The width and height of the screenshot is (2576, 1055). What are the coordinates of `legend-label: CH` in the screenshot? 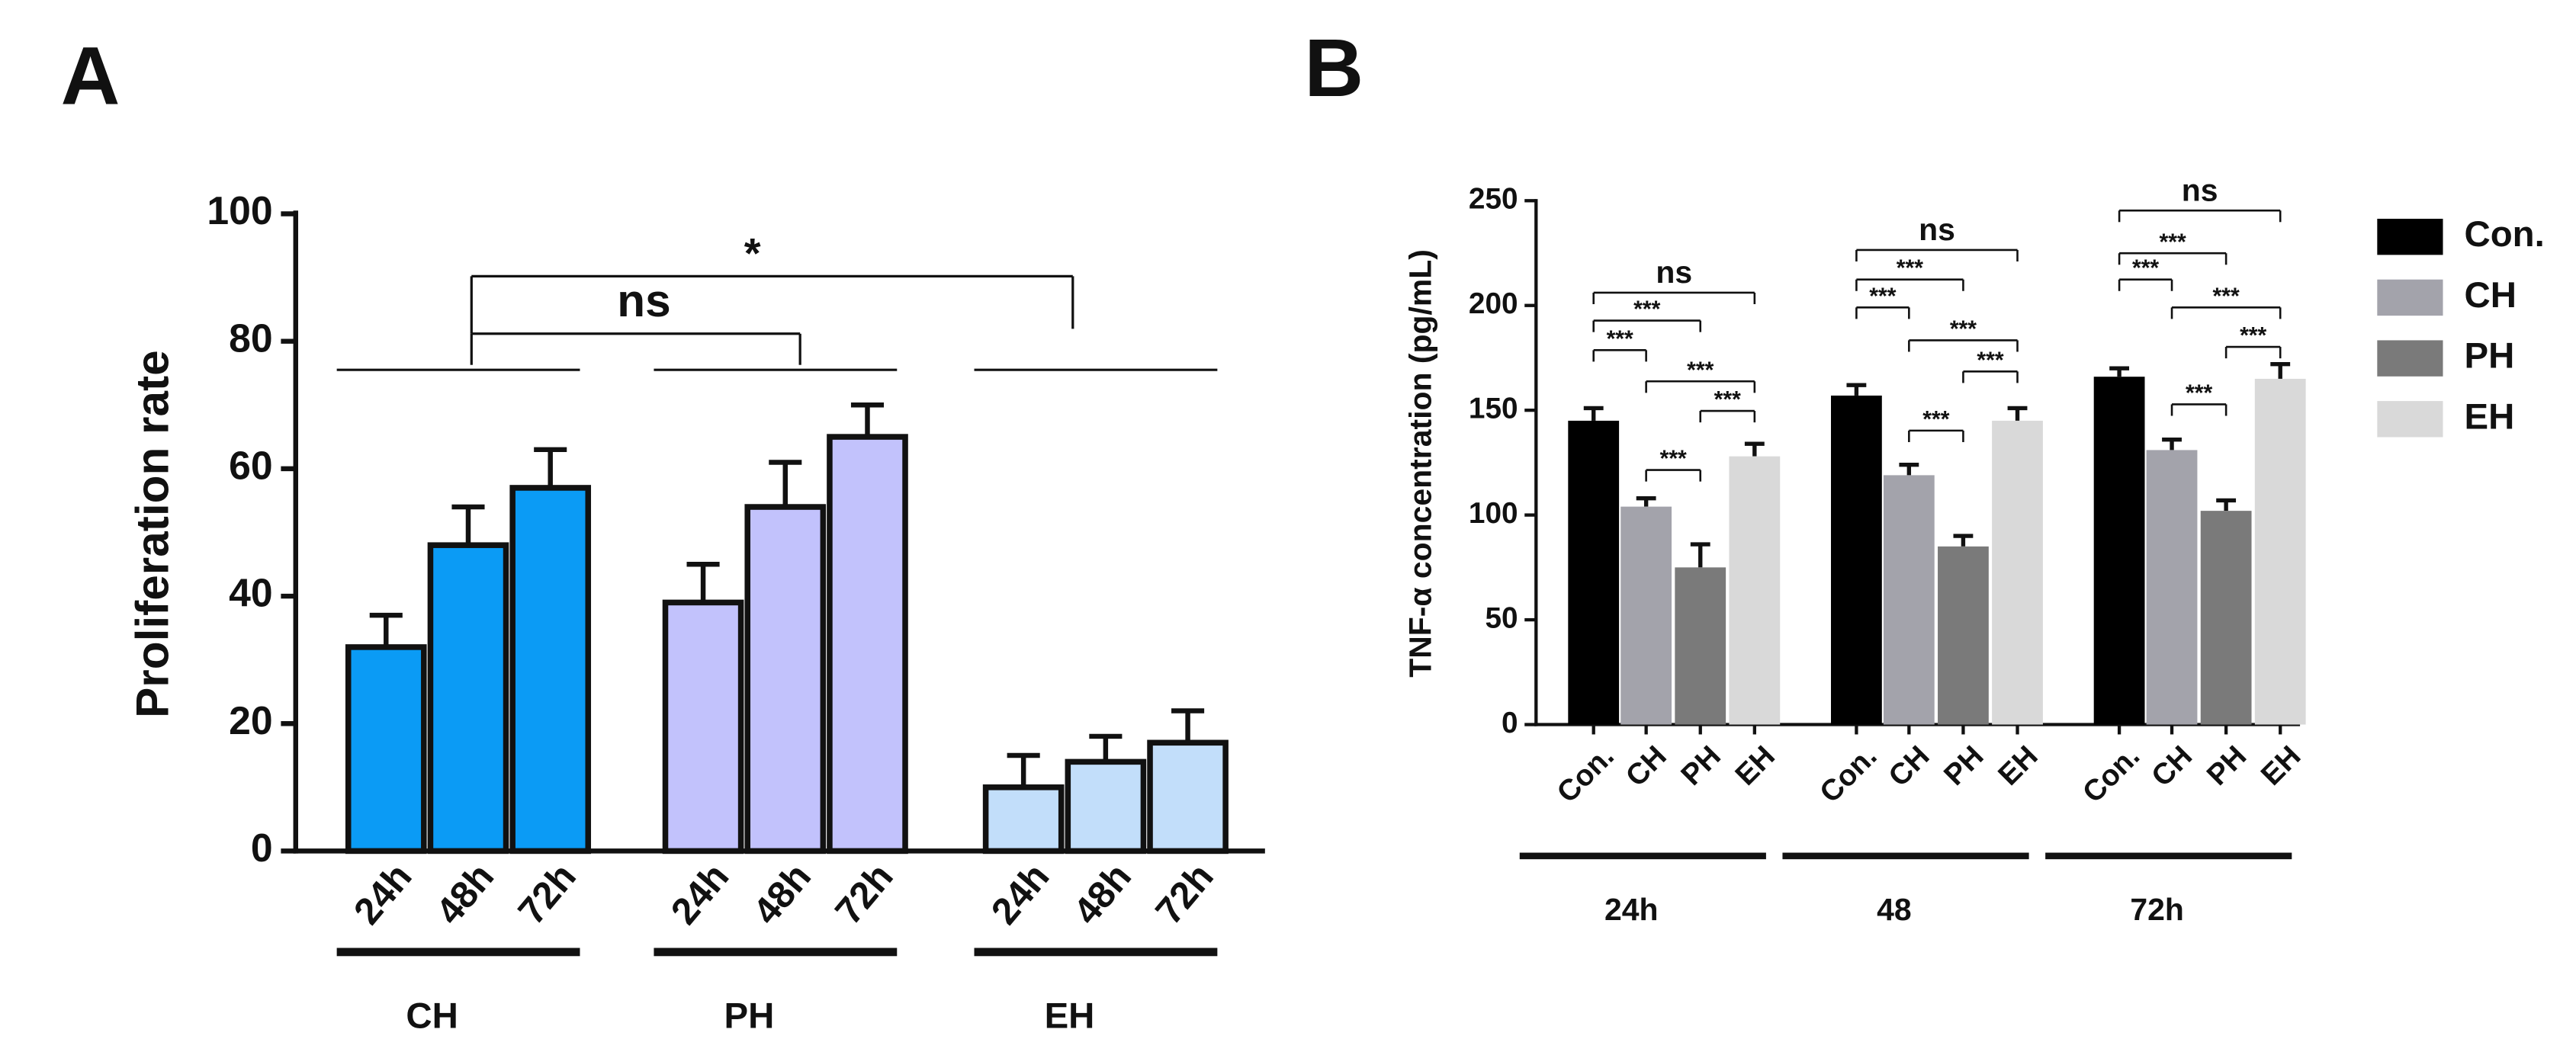 It's located at (2491, 295).